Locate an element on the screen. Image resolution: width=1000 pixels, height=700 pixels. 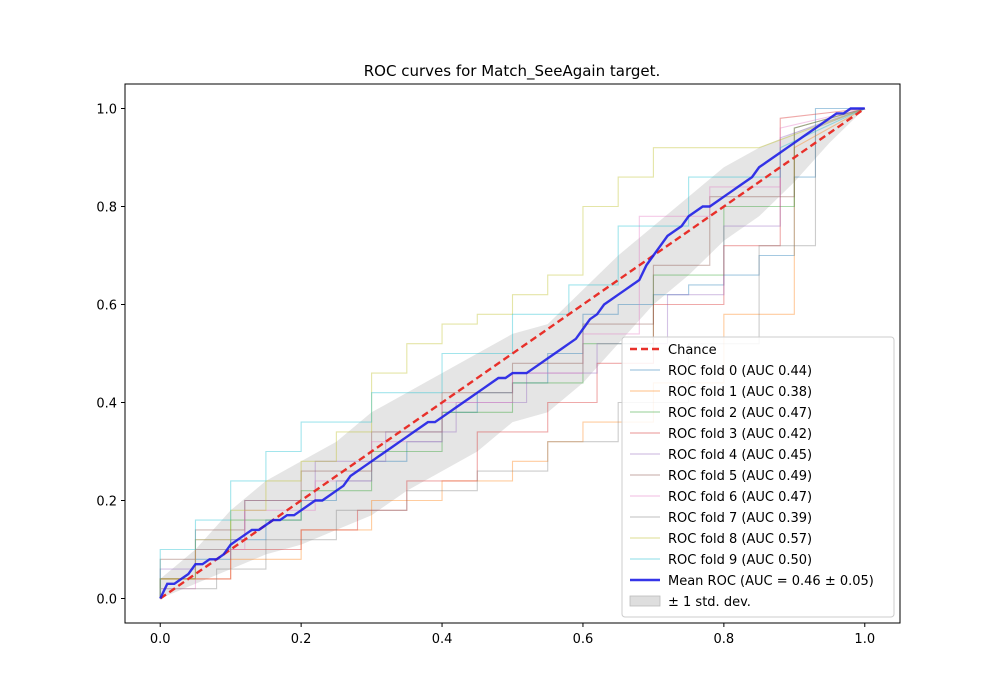
x-tick-label: 0.2 is located at coordinates (301, 639).